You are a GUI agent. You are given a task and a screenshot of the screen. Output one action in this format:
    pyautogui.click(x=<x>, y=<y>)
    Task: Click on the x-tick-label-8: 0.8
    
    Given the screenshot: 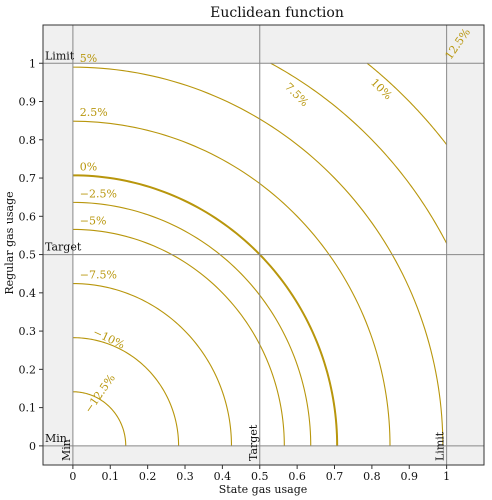 What is the action you would take?
    pyautogui.click(x=372, y=476)
    